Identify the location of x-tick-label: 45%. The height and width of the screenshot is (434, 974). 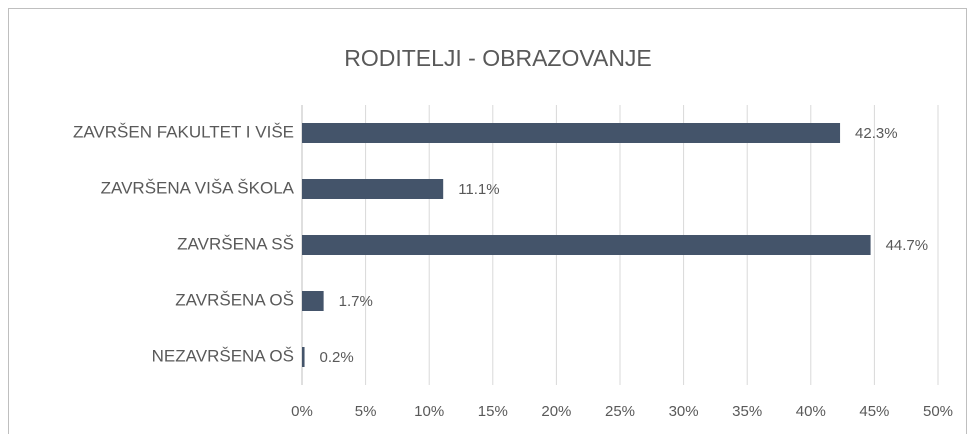
(874, 411).